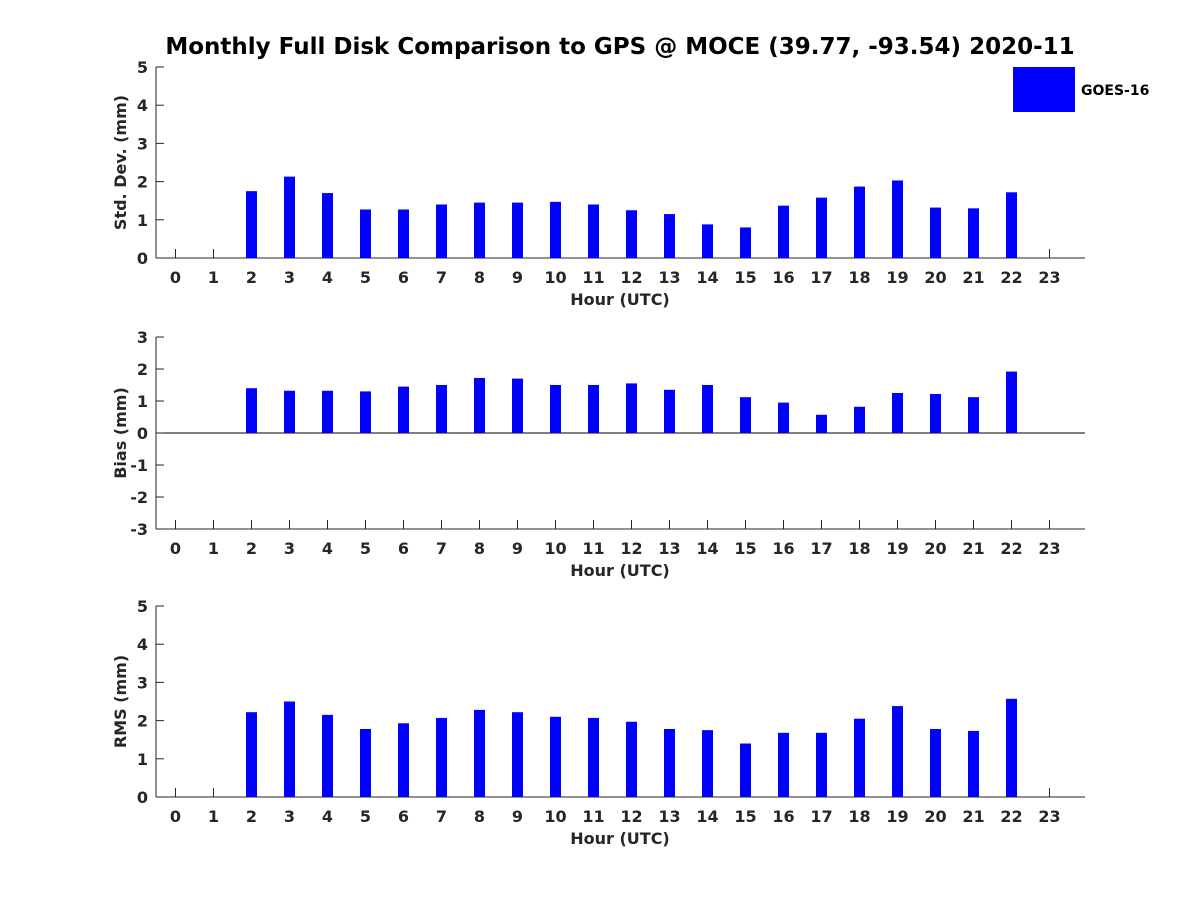 Image resolution: width=1200 pixels, height=900 pixels. What do you see at coordinates (142, 433) in the screenshot?
I see `y-tick-label: 0` at bounding box center [142, 433].